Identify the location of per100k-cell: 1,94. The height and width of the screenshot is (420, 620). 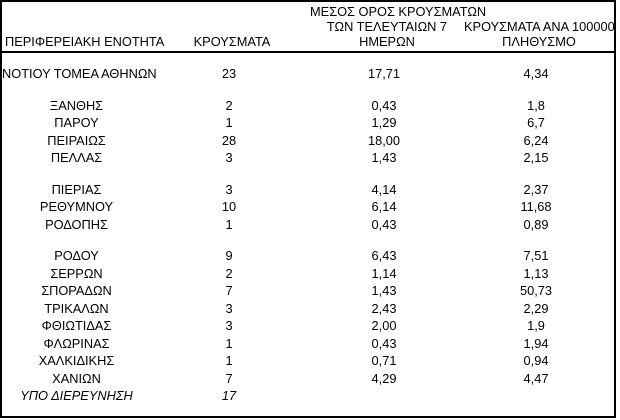
(536, 343).